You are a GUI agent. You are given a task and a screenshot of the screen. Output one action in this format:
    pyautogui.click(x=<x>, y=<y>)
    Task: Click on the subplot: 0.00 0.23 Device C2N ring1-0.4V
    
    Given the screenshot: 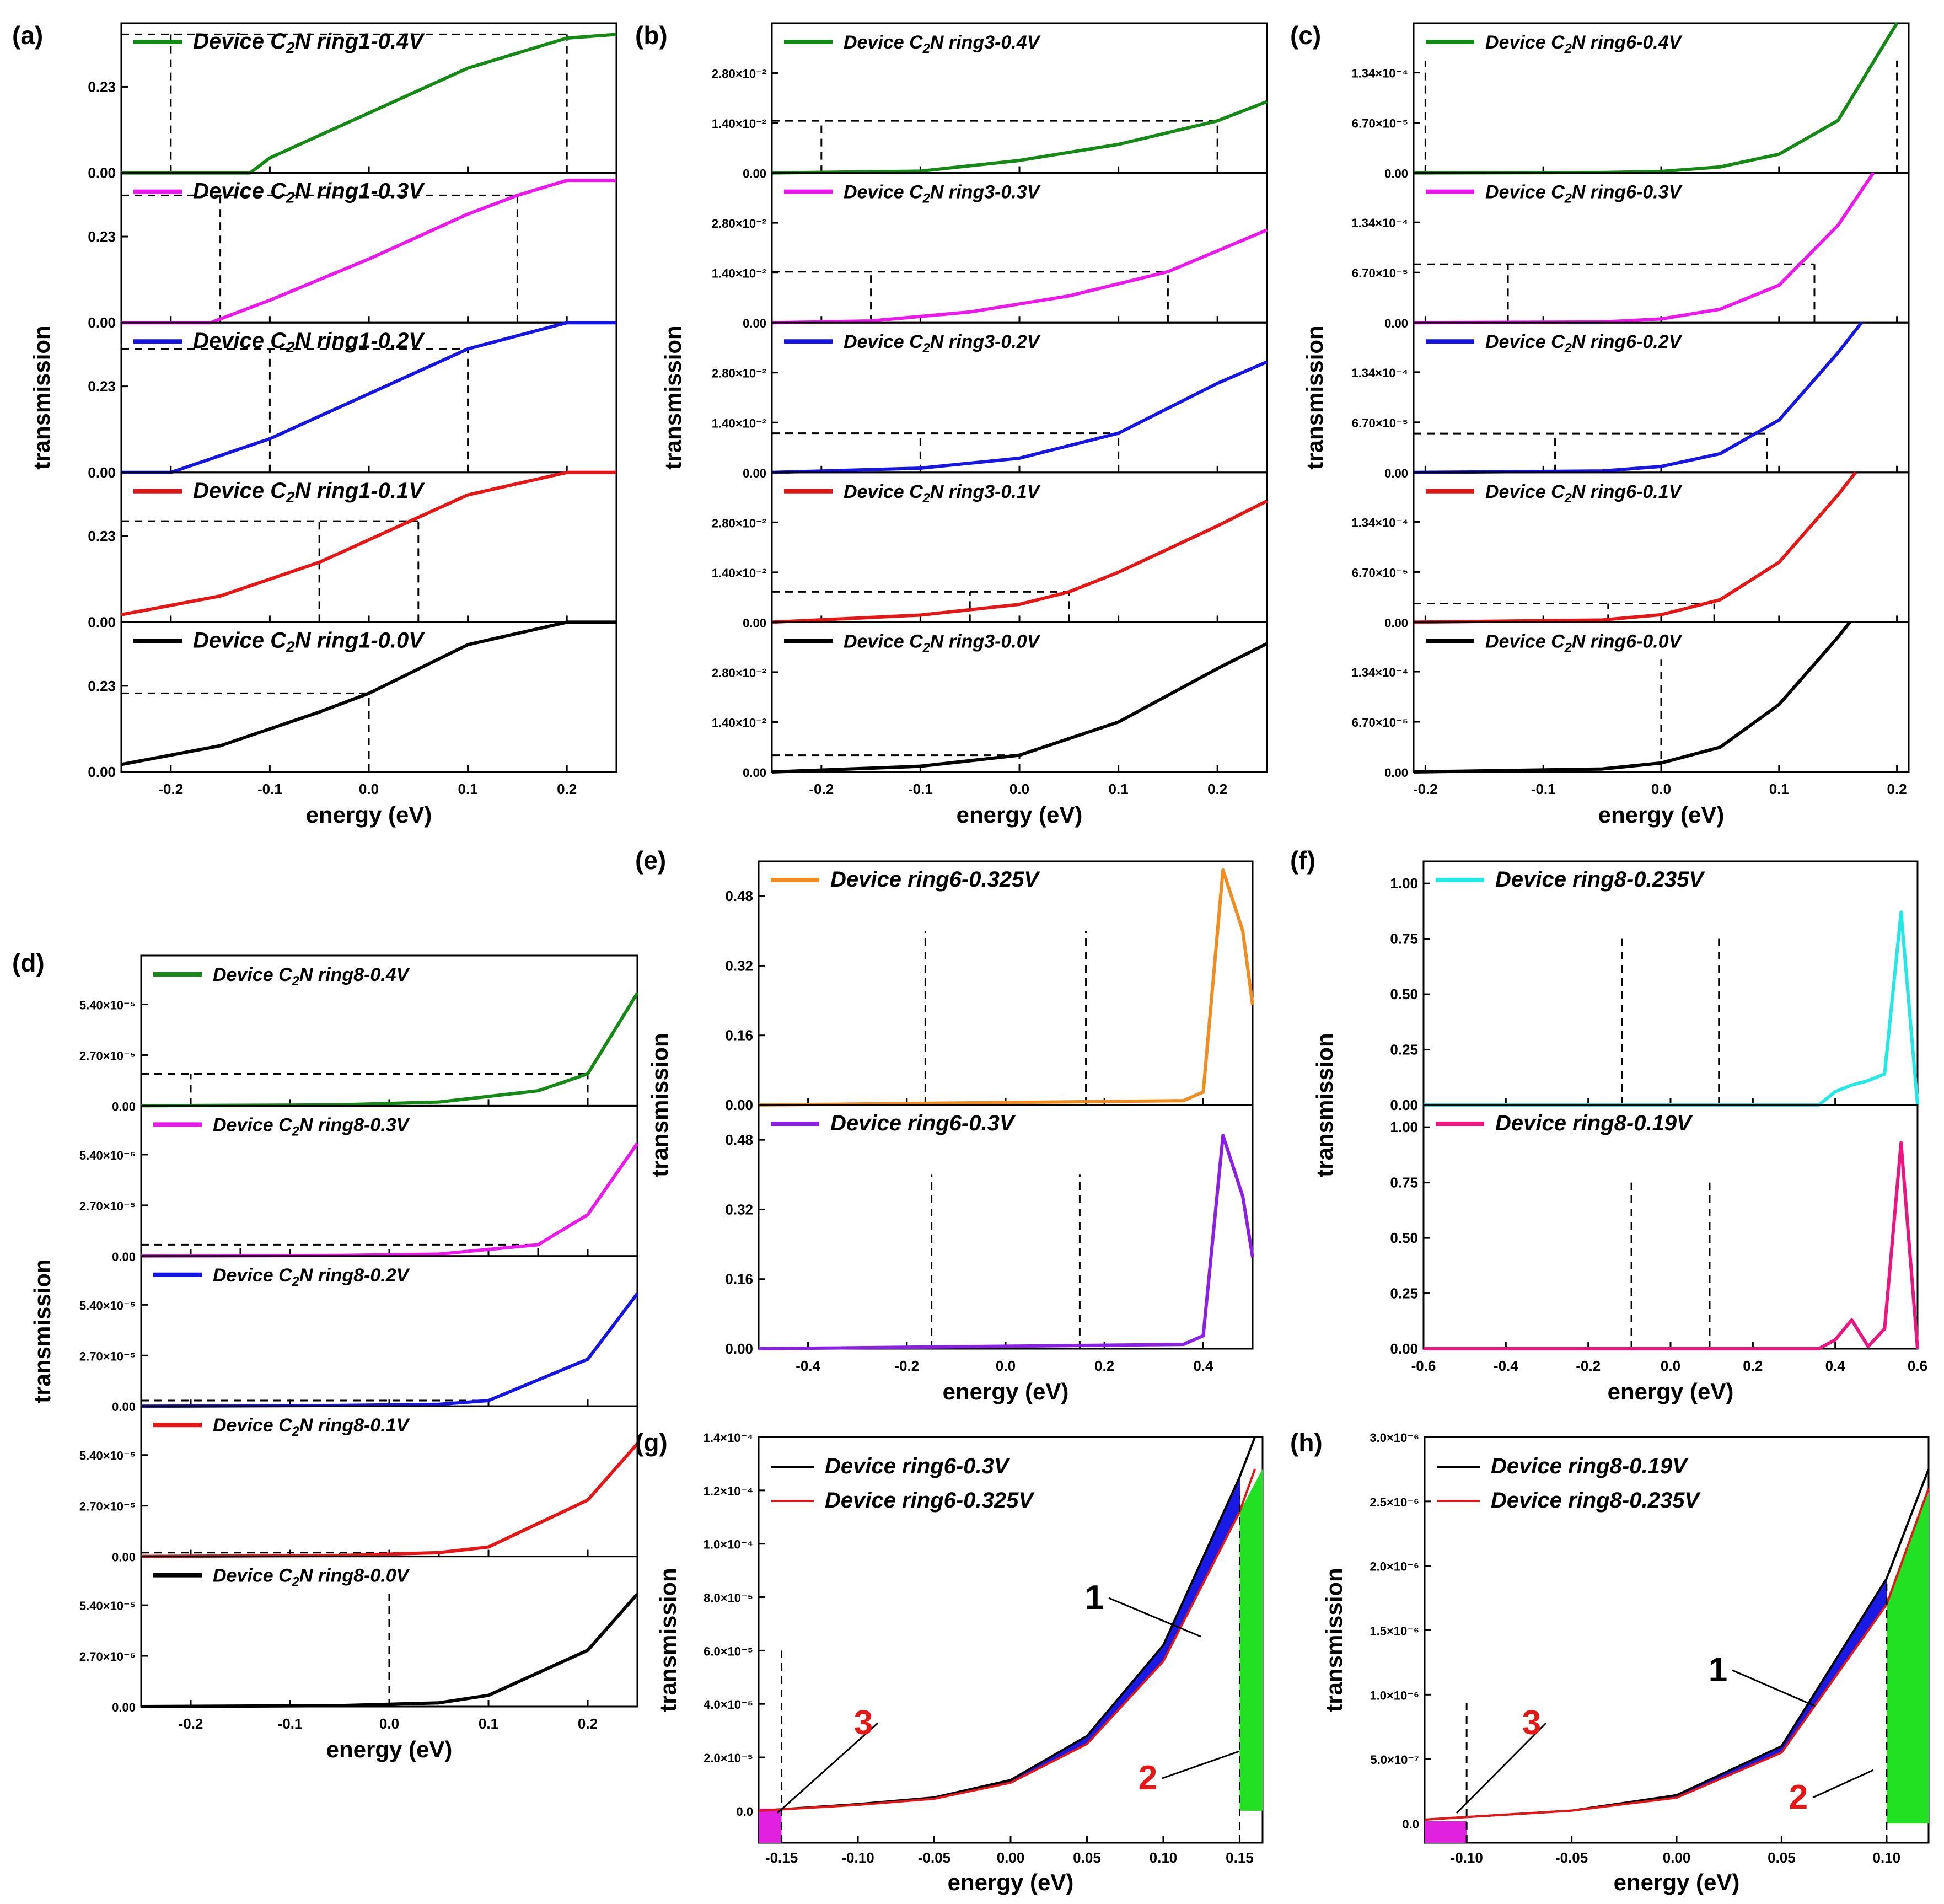 What is the action you would take?
    pyautogui.click(x=352, y=101)
    